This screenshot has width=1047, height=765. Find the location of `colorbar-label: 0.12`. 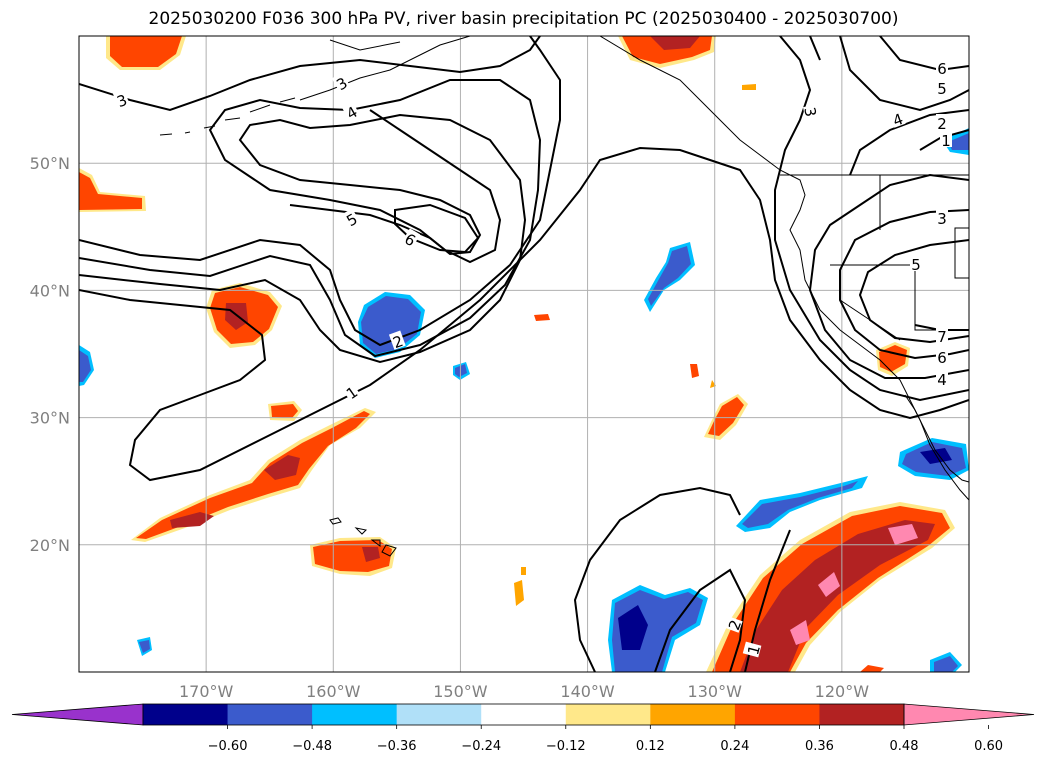

colorbar-label: 0.12 is located at coordinates (650, 746).